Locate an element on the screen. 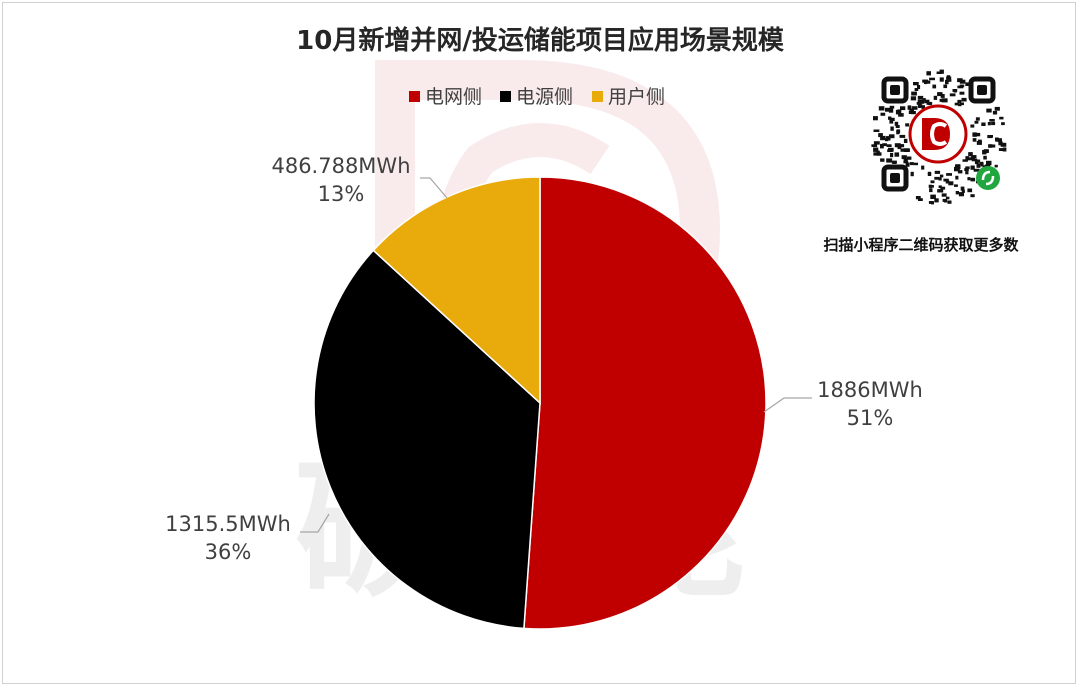  data-label-percent-grid-side: 51% is located at coordinates (870, 418).